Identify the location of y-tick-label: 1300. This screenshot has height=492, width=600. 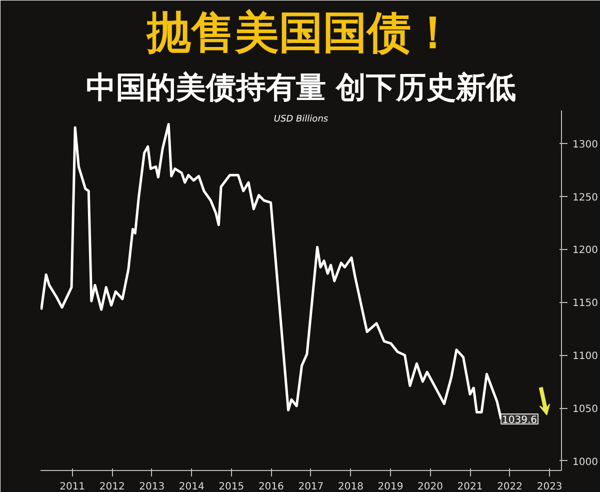
(585, 144).